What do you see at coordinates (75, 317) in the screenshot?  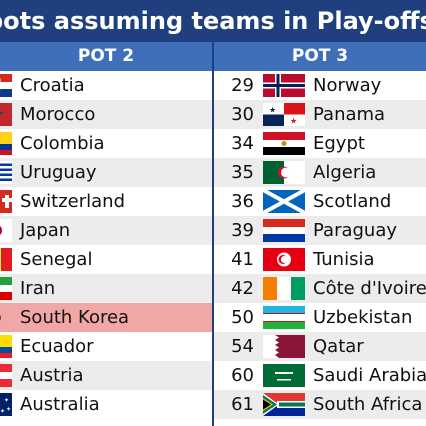 I see `team-name: South Korea` at bounding box center [75, 317].